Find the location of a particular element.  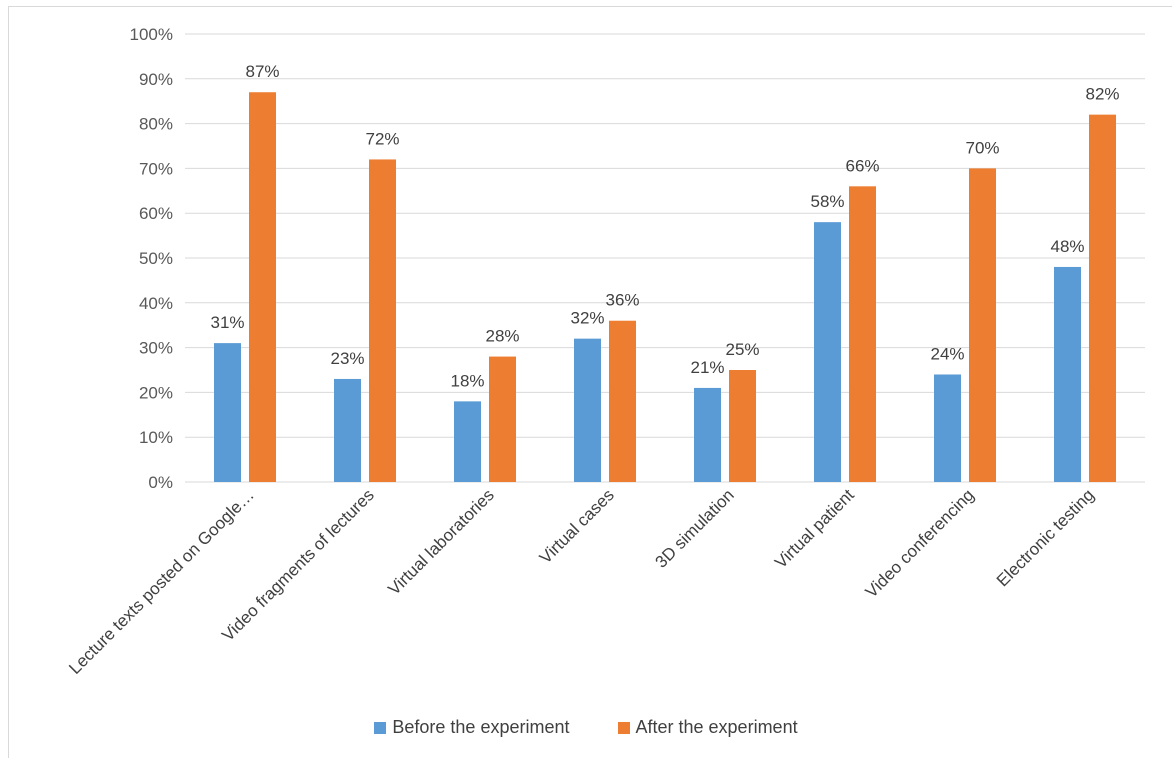

data-label: 82% is located at coordinates (1102, 94).